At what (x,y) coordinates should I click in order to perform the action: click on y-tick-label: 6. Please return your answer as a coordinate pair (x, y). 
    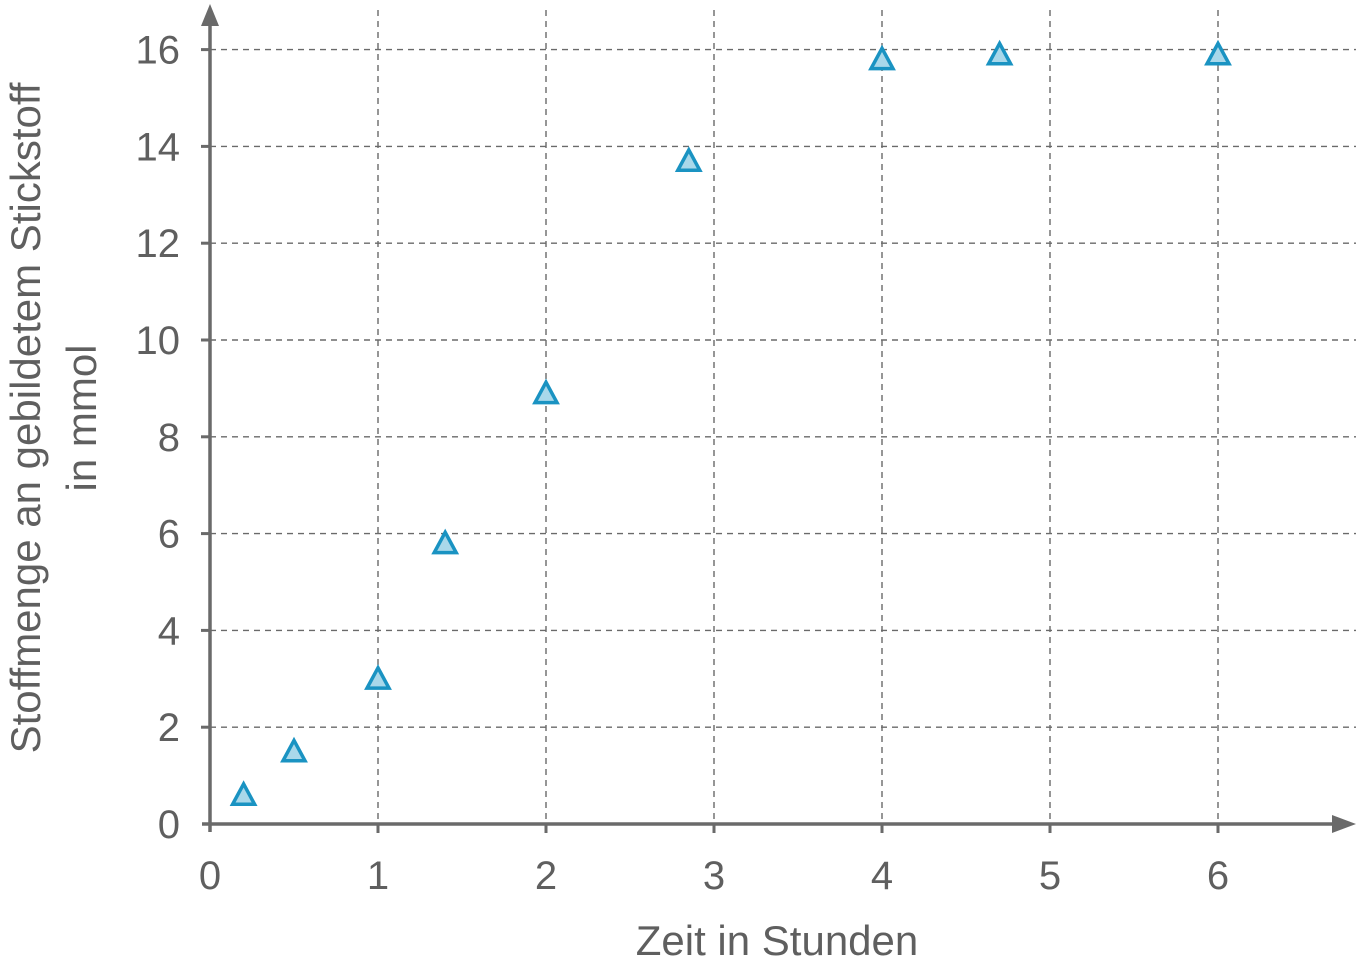
    Looking at the image, I should click on (169, 535).